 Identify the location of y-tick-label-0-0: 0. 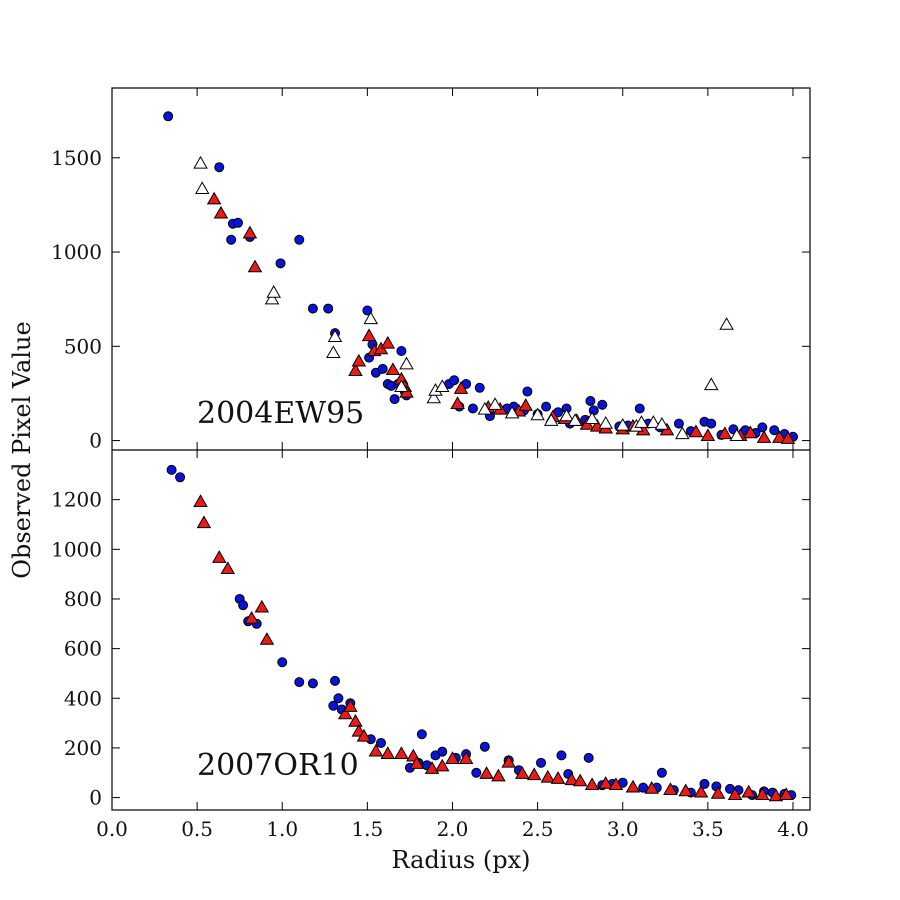
(95, 441).